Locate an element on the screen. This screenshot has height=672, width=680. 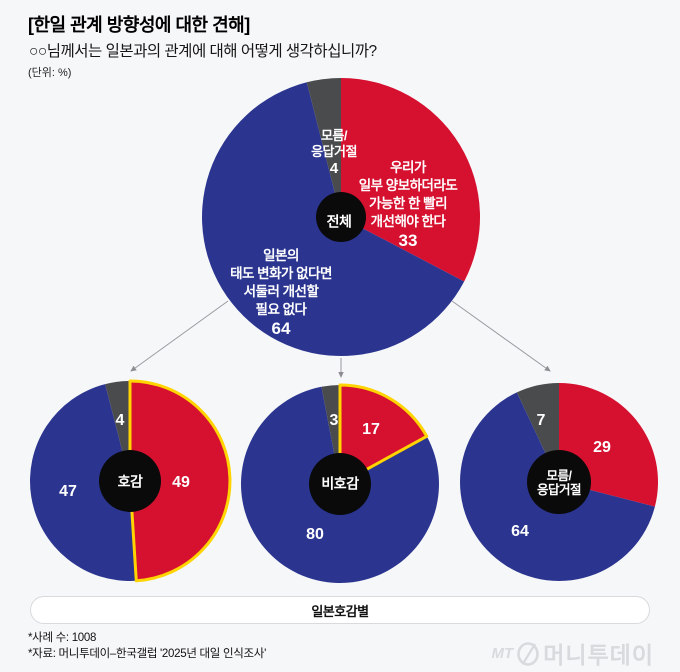
pie-center-label-favorable: 호감 is located at coordinates (130, 481).